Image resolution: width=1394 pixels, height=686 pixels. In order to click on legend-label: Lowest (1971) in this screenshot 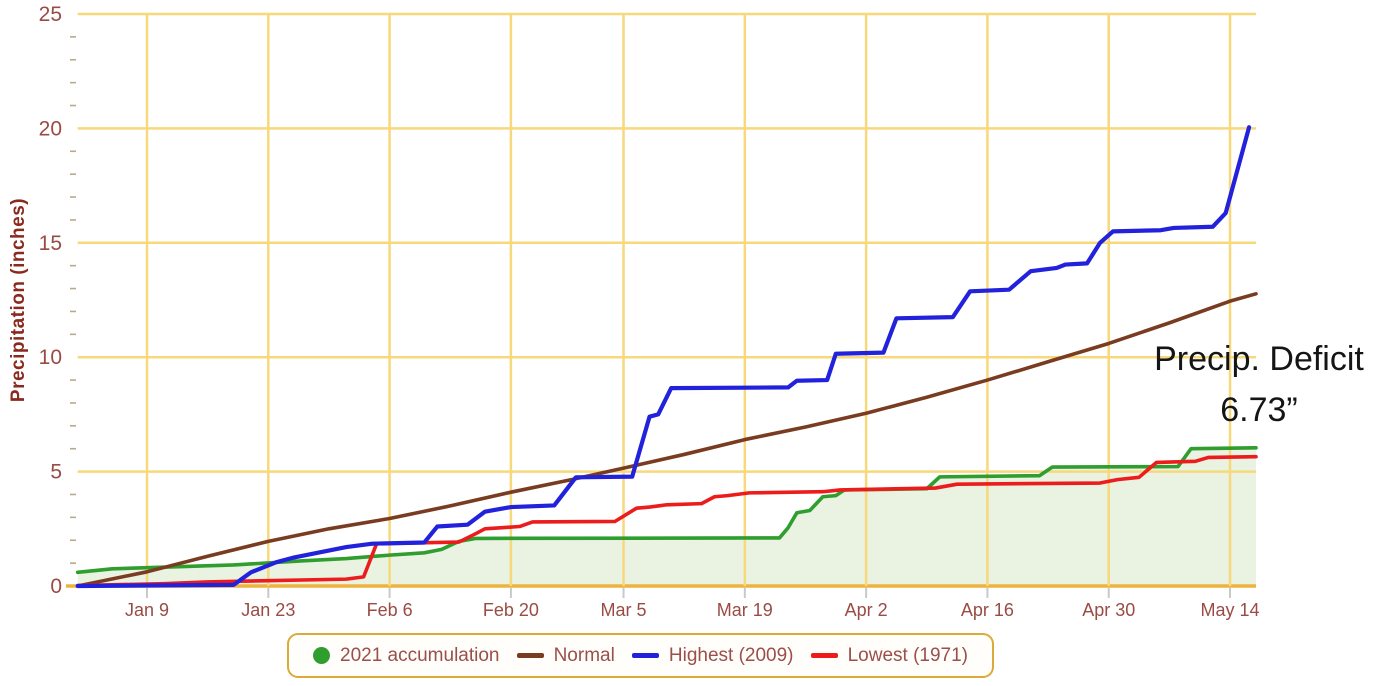, I will do `click(907, 655)`.